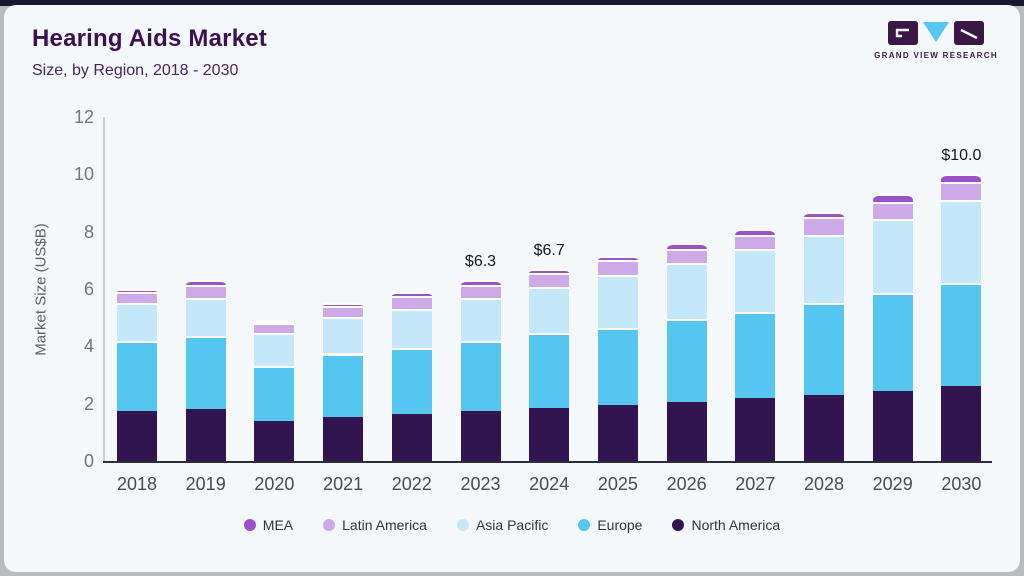 This screenshot has height=576, width=1024. What do you see at coordinates (88, 461) in the screenshot?
I see `y-tick-label: 0` at bounding box center [88, 461].